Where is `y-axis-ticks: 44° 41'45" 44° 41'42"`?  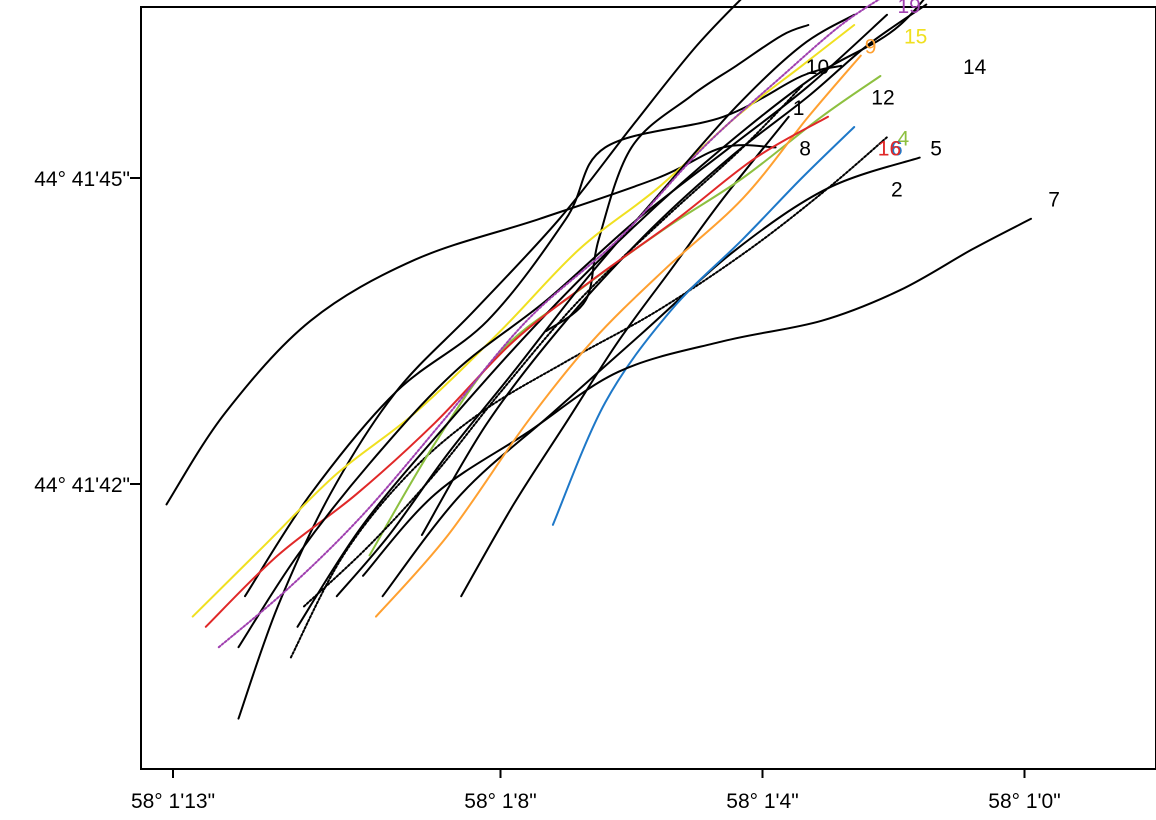 y-axis-ticks: 44° 41'45" 44° 41'42" is located at coordinates (87, 332).